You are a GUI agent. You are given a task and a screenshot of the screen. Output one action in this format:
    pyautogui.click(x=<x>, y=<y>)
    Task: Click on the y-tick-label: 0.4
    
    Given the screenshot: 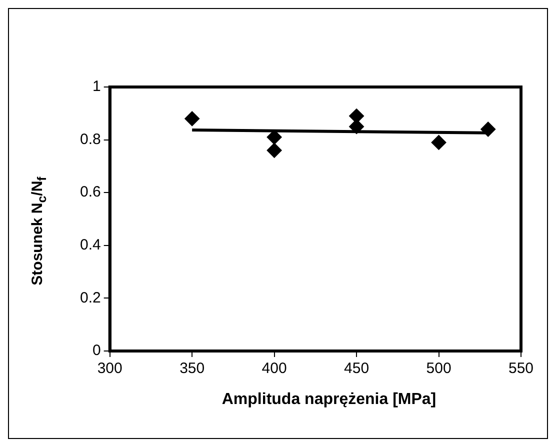 What is the action you would take?
    pyautogui.click(x=90, y=245)
    